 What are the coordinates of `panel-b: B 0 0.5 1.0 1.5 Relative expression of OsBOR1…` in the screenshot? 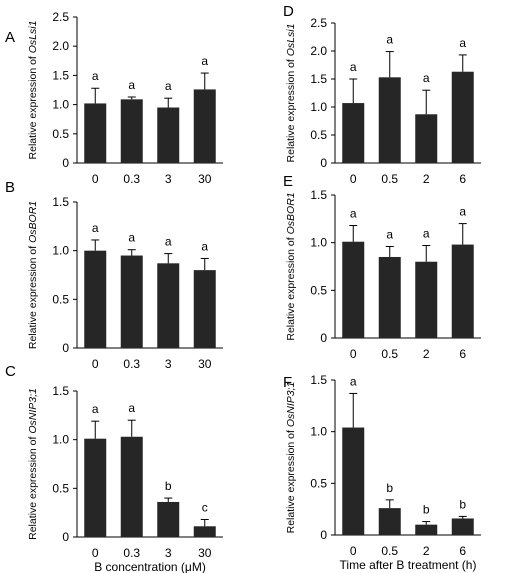 It's located at (114, 275).